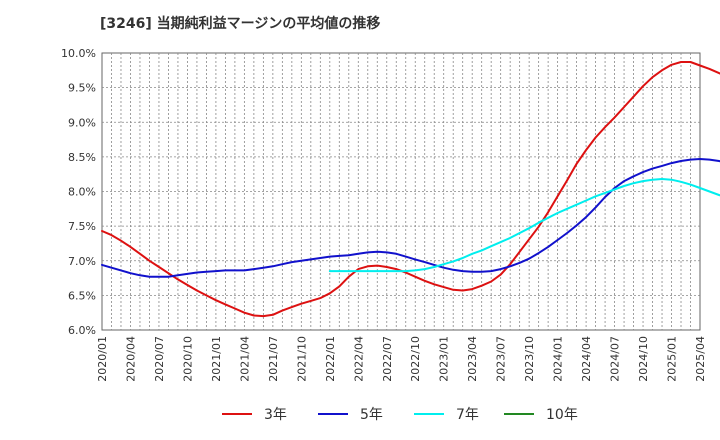 This screenshot has height=440, width=720. I want to click on x-tick-label: 2020/10, so click(187, 359).